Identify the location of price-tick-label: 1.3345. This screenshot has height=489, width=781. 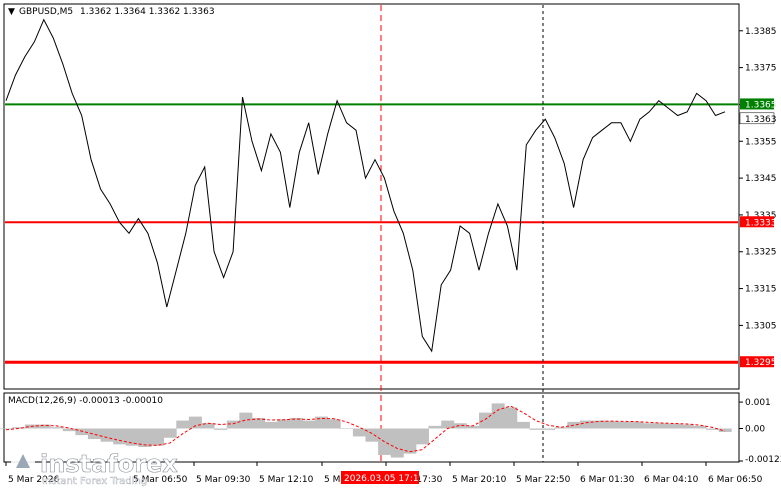
(761, 179).